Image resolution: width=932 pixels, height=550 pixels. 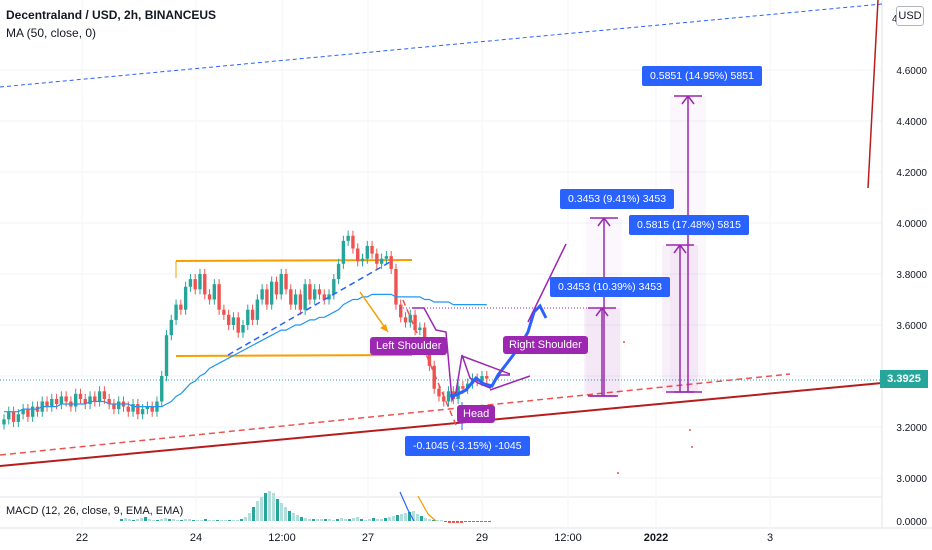 What do you see at coordinates (610, 287) in the screenshot?
I see `measure-label-4: 0.3453 (10.39%) 3453` at bounding box center [610, 287].